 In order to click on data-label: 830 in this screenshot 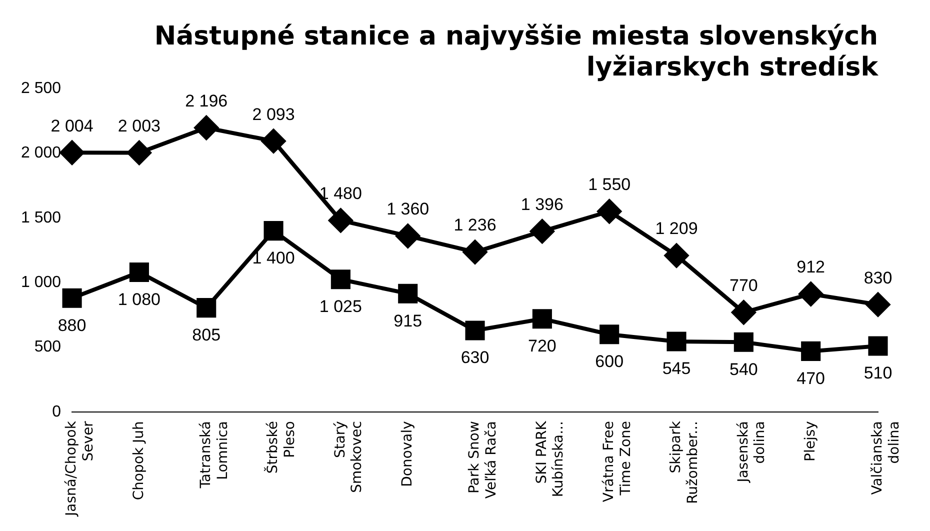, I will do `click(878, 278)`.